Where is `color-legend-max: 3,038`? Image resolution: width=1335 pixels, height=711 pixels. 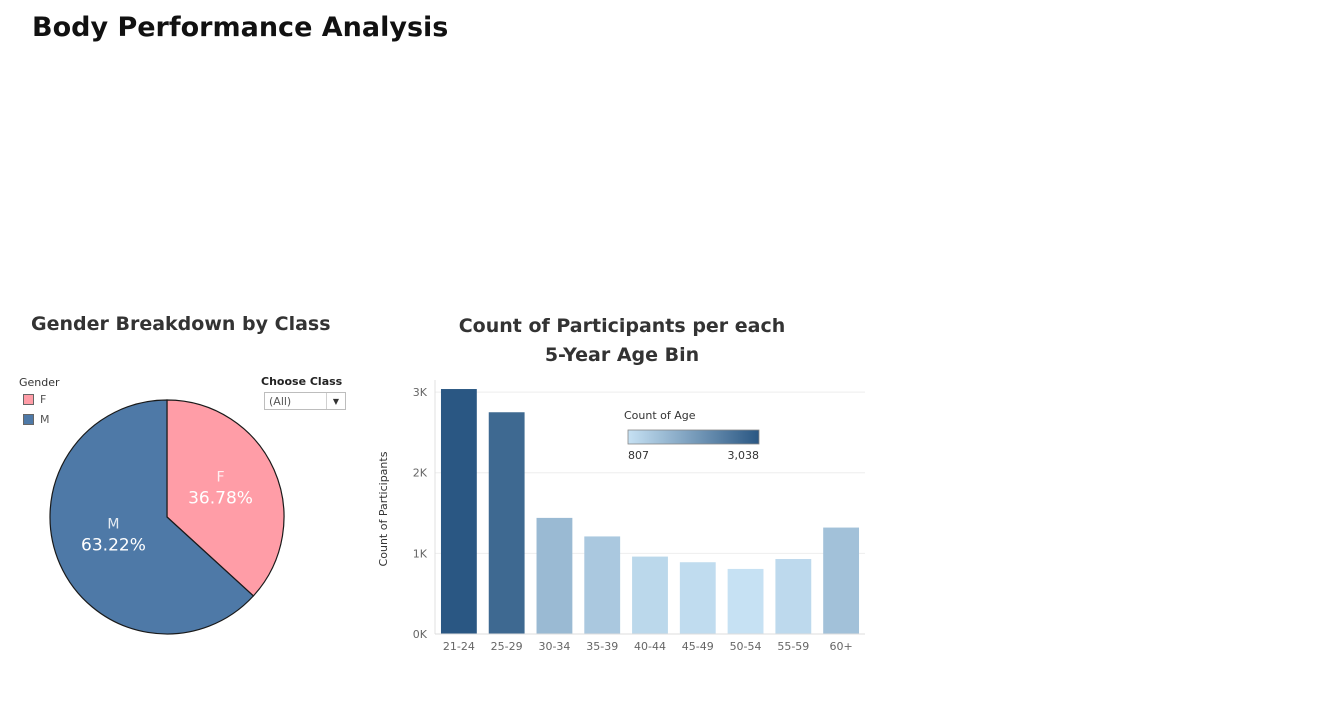 color-legend-max: 3,038 is located at coordinates (744, 455).